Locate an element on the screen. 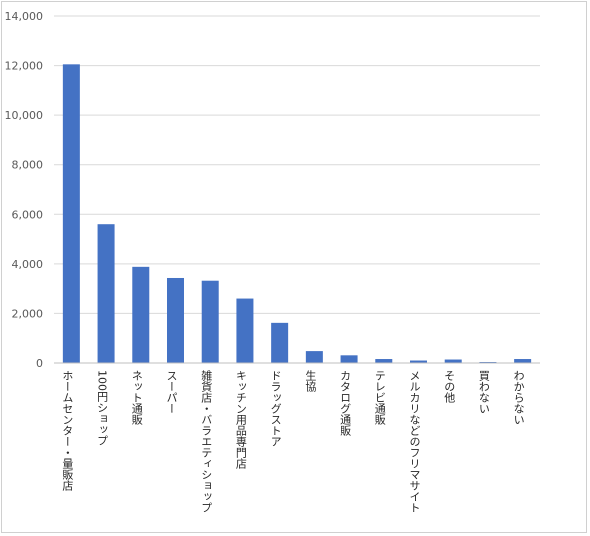 The width and height of the screenshot is (590, 536). x-category-label: ドラッグストア is located at coordinates (275, 408).